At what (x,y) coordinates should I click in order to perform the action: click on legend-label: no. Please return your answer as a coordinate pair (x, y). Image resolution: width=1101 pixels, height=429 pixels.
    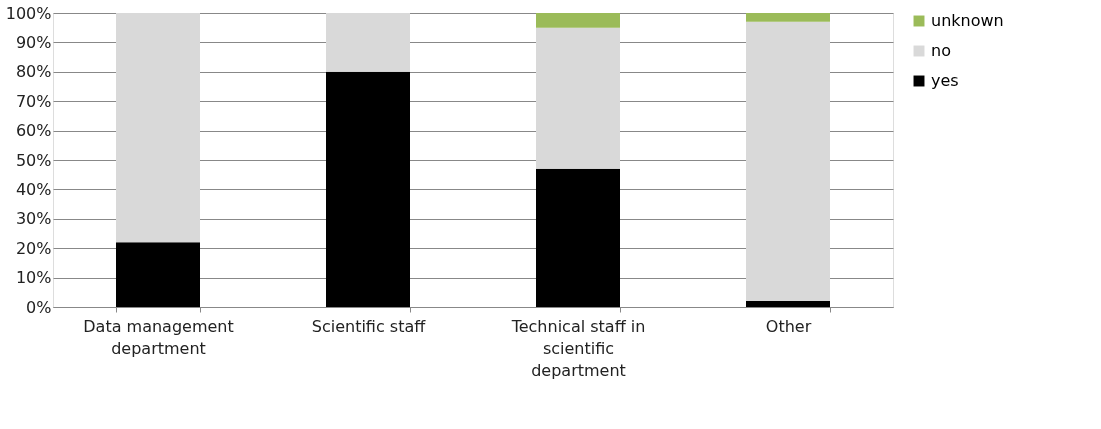
    Looking at the image, I should click on (941, 50).